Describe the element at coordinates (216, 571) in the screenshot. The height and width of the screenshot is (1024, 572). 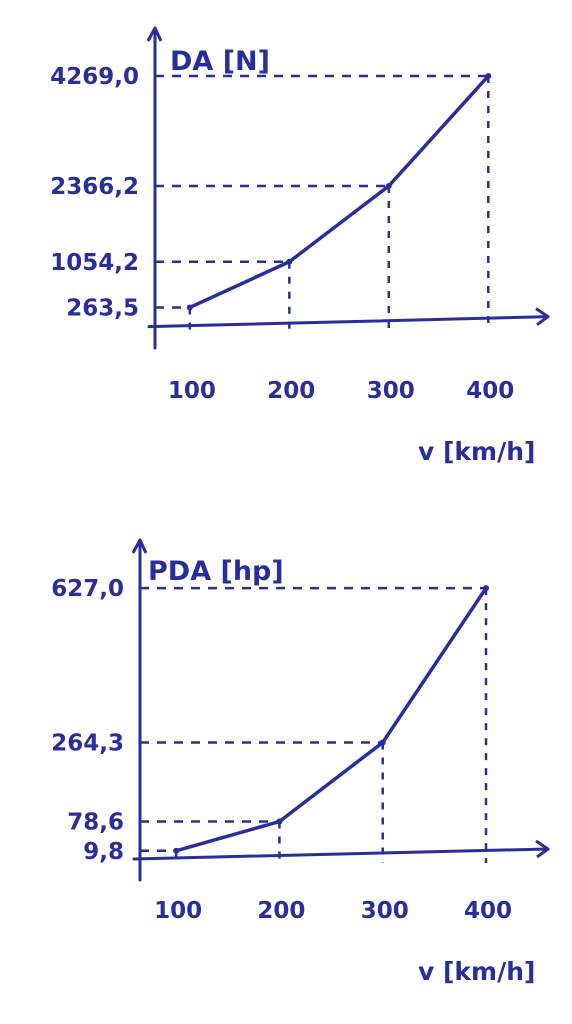
I see `y-axis-label: PDA [hp]` at that location.